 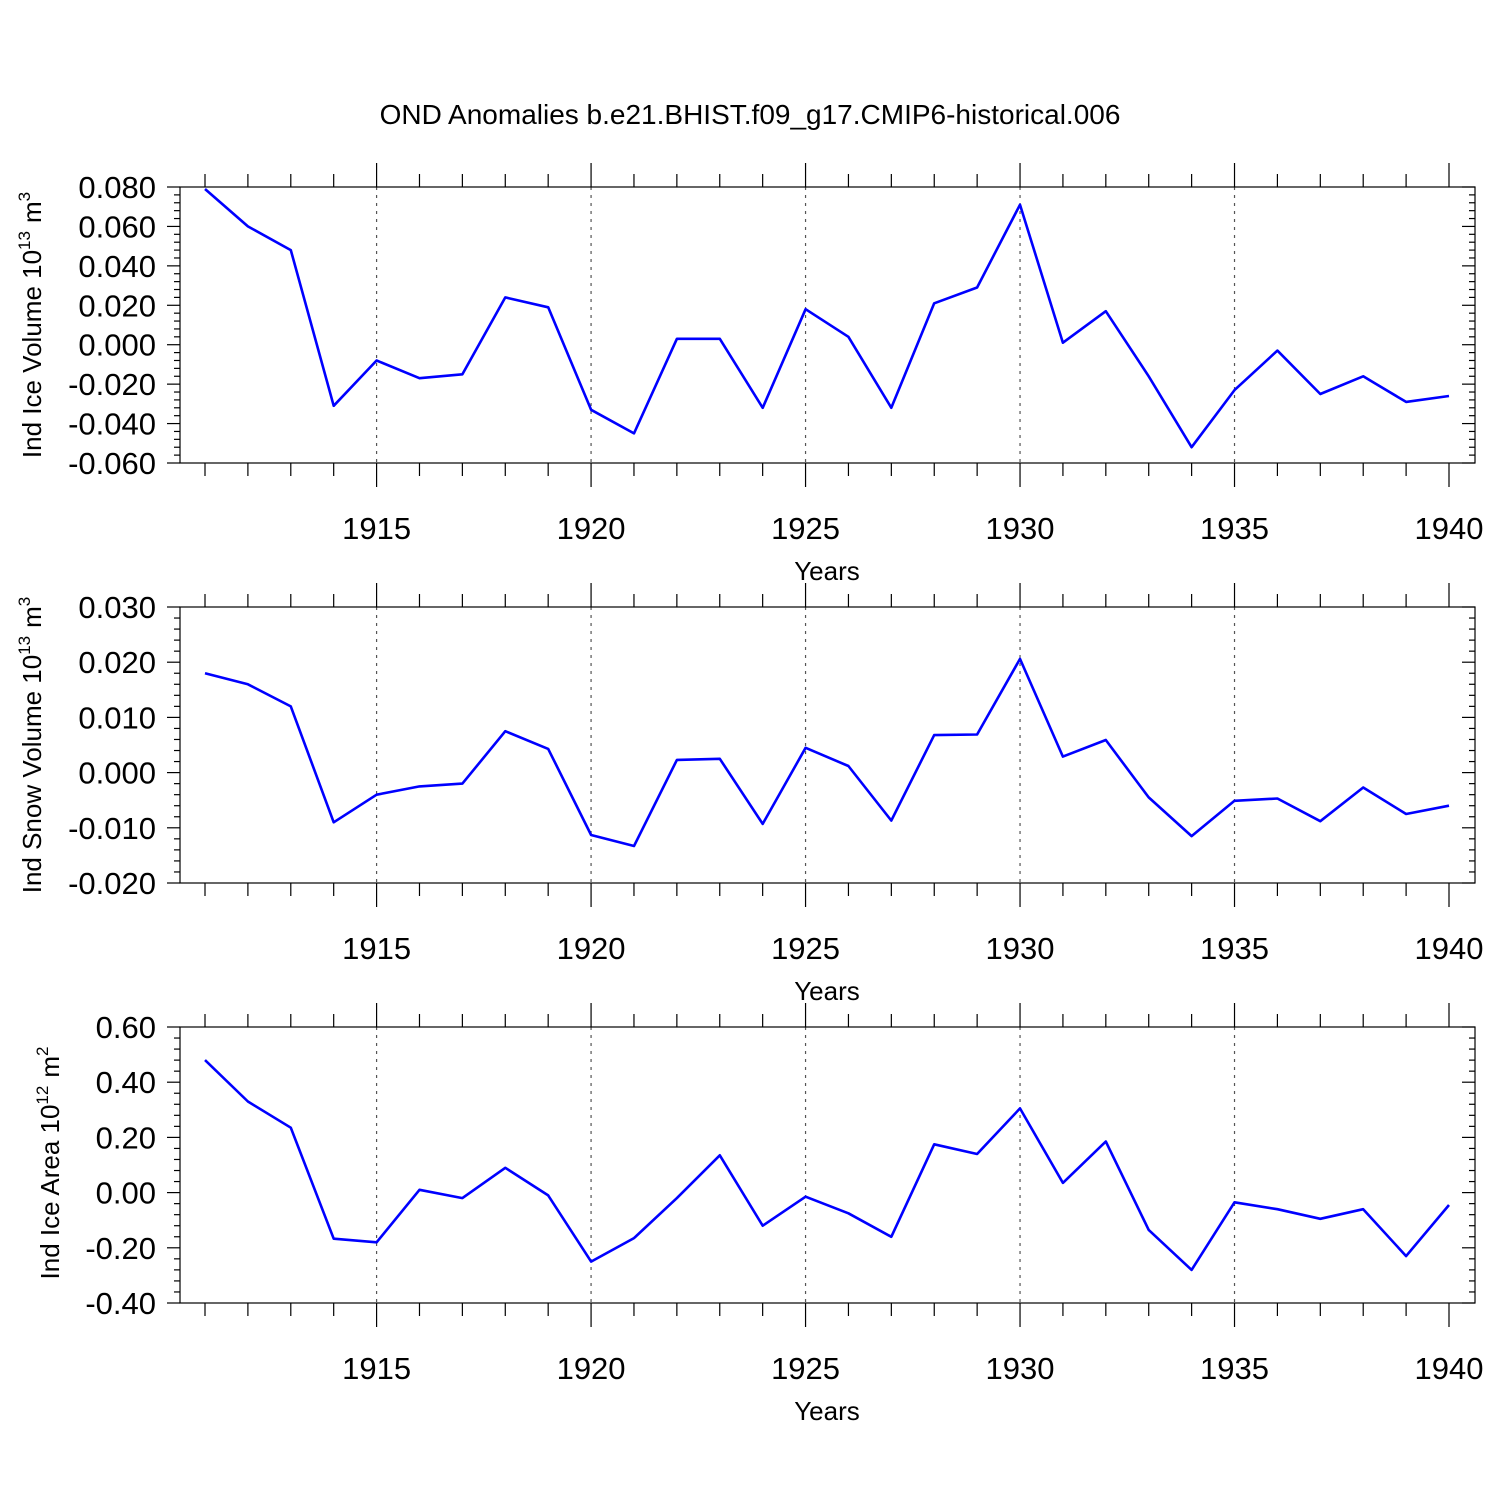 I want to click on y-axis-label: Ind Ice Volume 1013 m3, so click(x=31, y=325).